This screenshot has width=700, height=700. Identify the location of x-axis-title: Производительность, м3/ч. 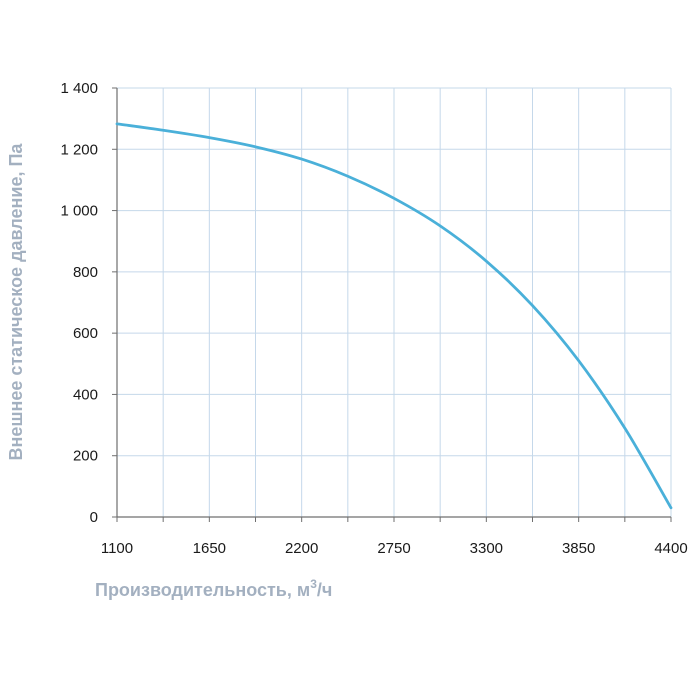
(213, 588).